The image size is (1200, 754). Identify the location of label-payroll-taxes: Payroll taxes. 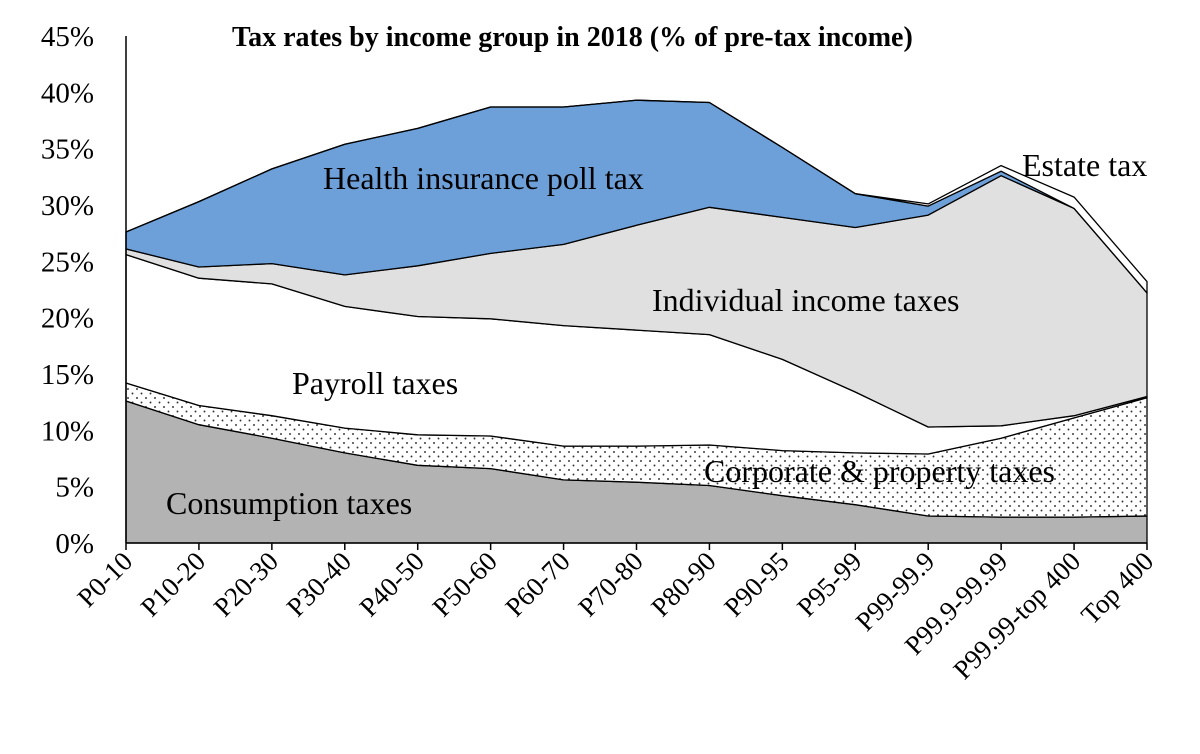
(375, 383).